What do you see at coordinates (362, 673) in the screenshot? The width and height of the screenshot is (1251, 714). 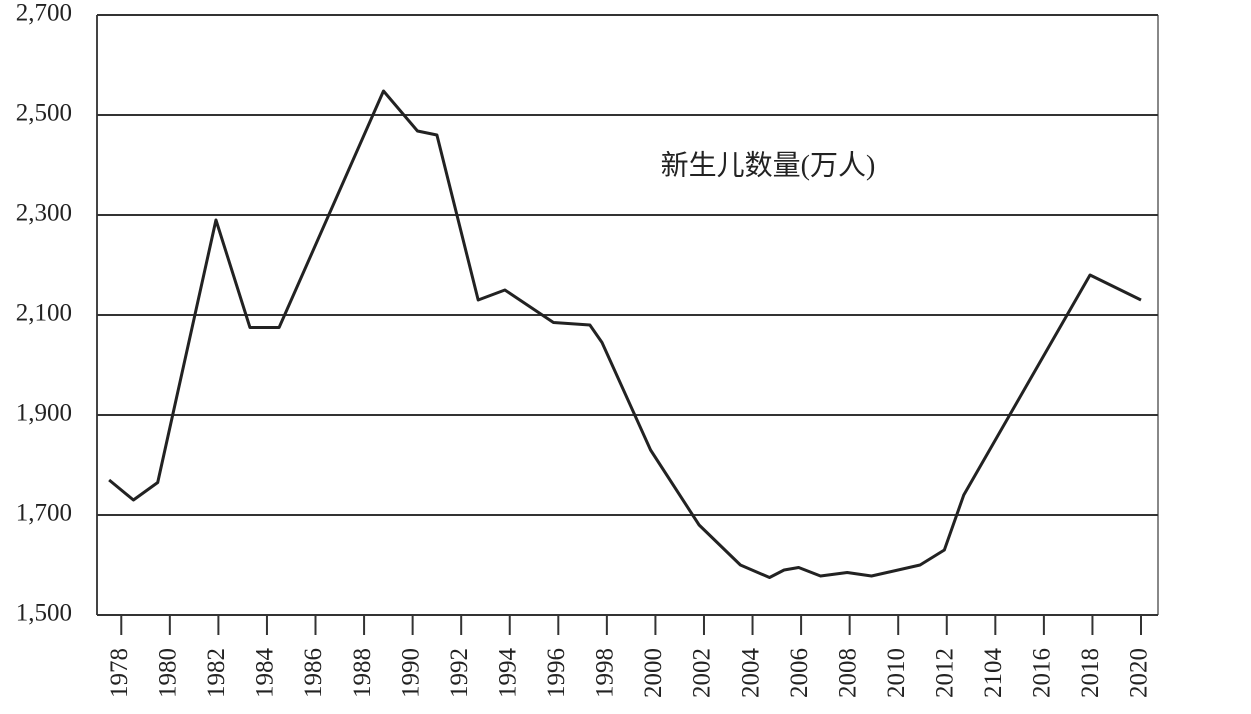 I see `x-tick-label: 1988` at bounding box center [362, 673].